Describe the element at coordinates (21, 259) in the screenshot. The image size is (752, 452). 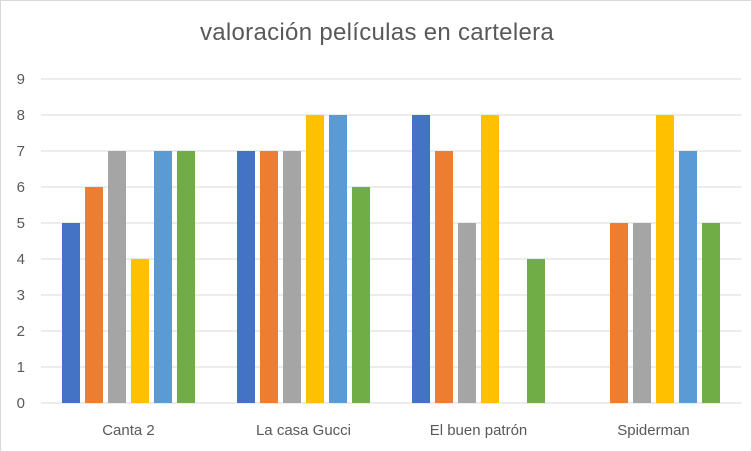
I see `y-tick-label: 4` at that location.